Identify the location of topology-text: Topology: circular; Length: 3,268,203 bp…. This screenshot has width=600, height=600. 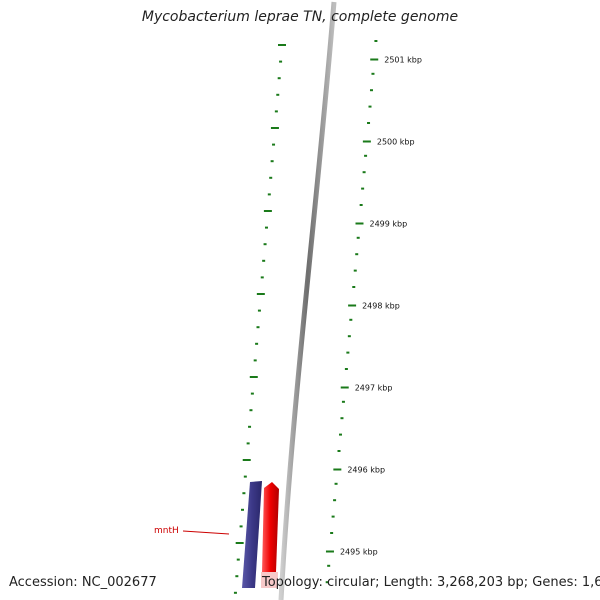
(431, 582).